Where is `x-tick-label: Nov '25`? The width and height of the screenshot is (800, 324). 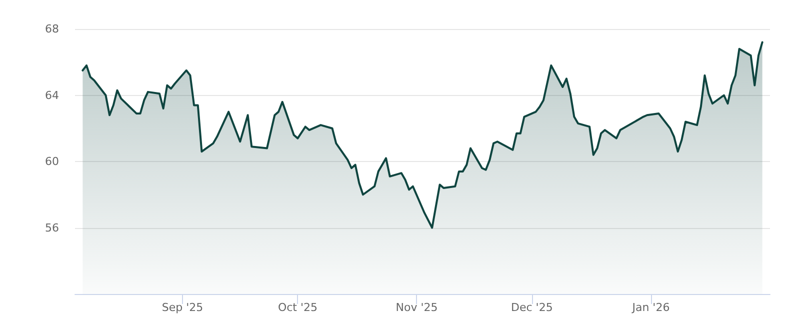 x-tick-label: Nov '25 is located at coordinates (417, 307).